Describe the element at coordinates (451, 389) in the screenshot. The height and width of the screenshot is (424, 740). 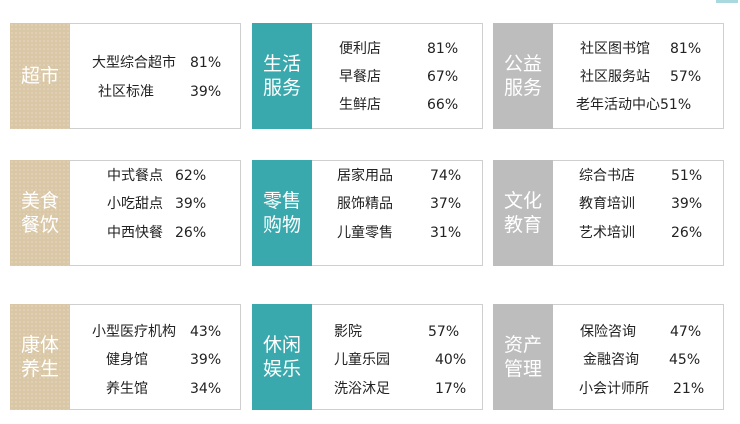
I see `item-percentage: 17%` at that location.